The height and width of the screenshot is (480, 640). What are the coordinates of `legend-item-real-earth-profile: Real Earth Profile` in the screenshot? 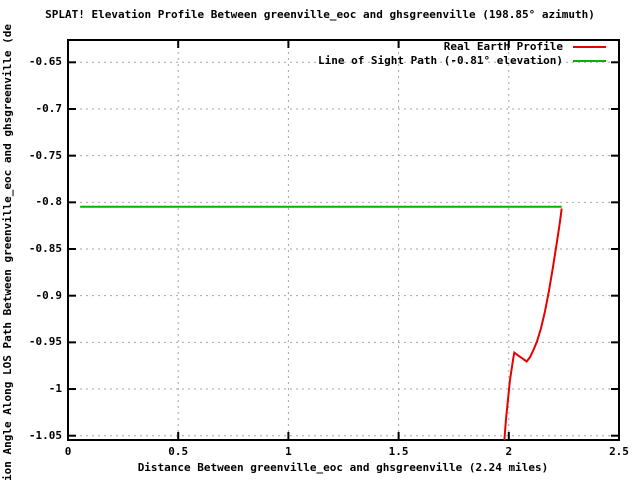 It's located at (462, 47).